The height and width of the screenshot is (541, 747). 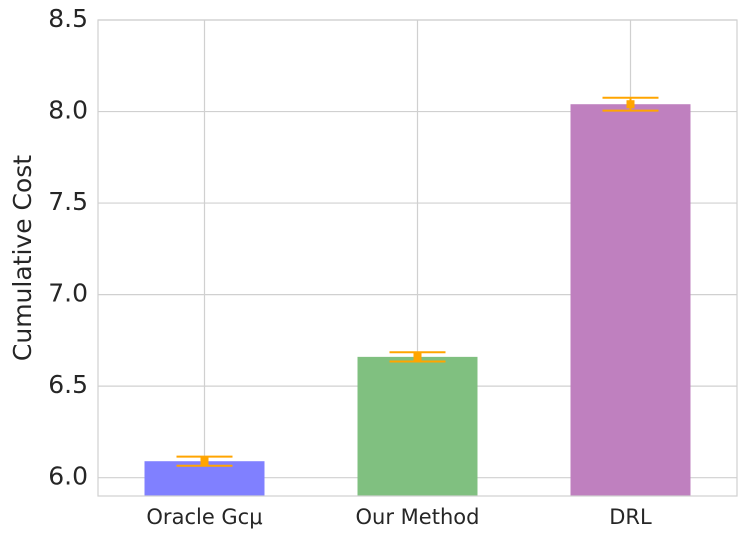 I want to click on y-tick-label: 6.5, so click(x=68, y=384).